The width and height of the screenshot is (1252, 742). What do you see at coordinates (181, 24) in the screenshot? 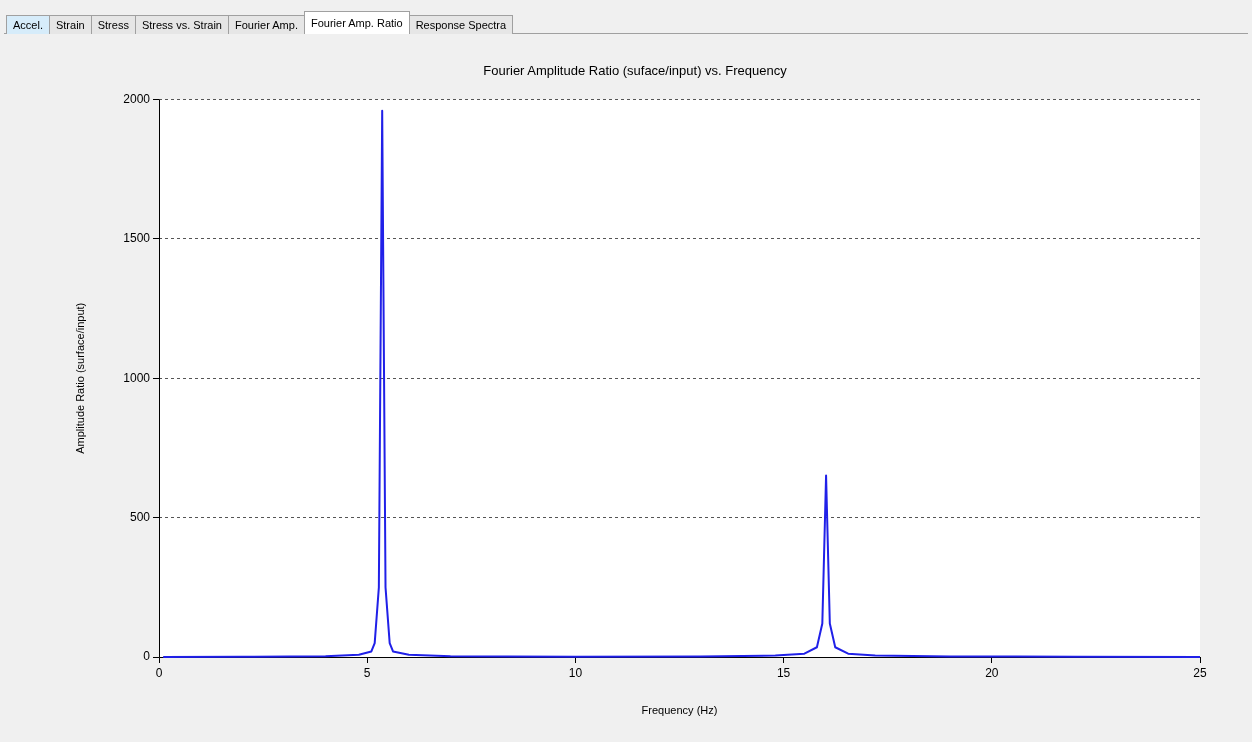
I see `text: Stress vs. Strain` at bounding box center [181, 24].